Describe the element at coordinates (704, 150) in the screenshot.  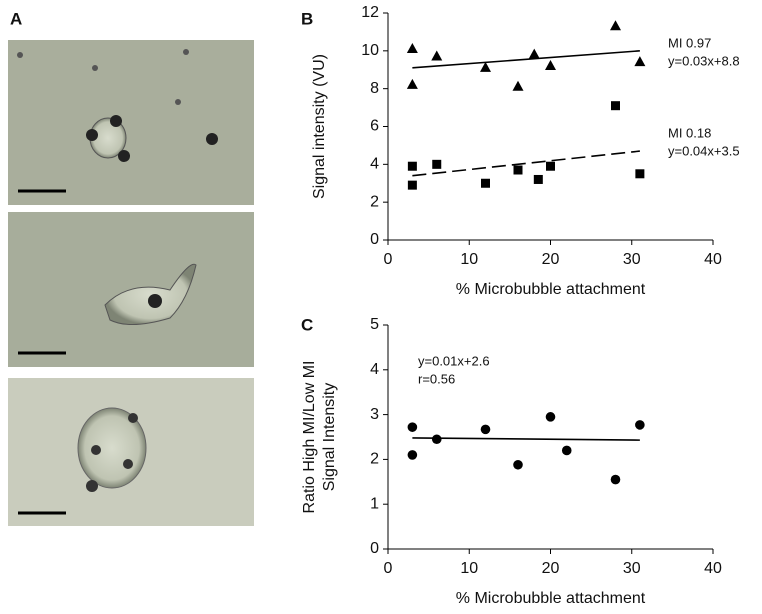
I see `equation: y=0.04x+3.5` at that location.